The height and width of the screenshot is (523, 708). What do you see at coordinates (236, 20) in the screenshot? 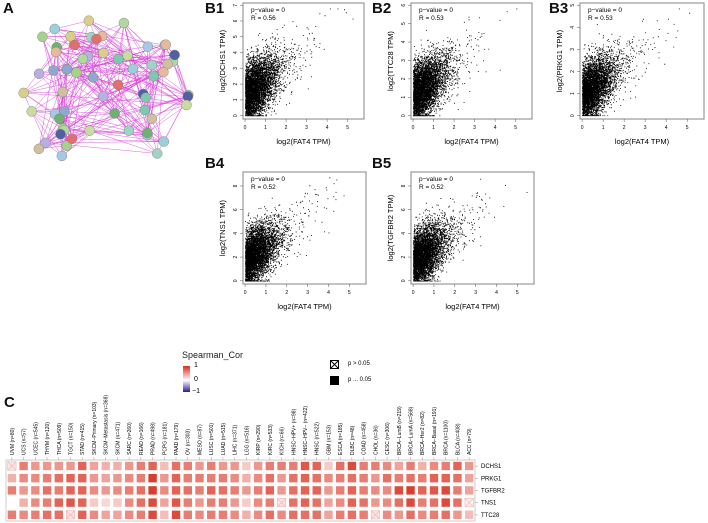
I see `y-tick-label: 6` at bounding box center [236, 20].